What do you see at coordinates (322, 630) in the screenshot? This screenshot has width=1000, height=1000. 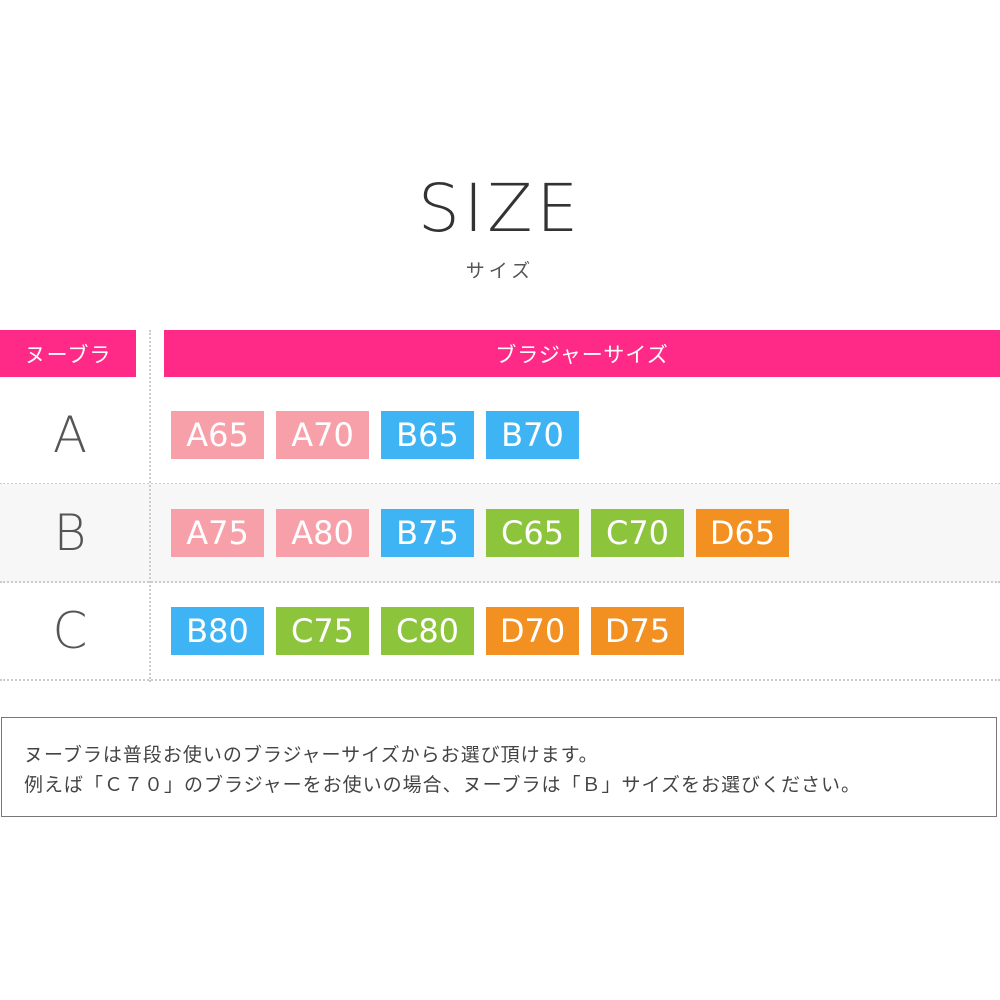 I see `bra-size-badge: C75` at bounding box center [322, 630].